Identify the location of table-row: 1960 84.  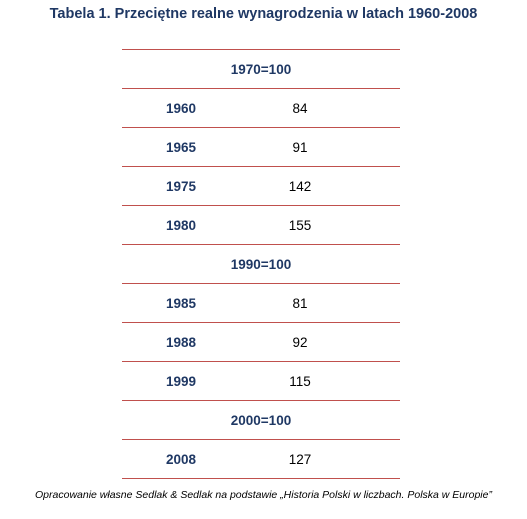
(261, 108).